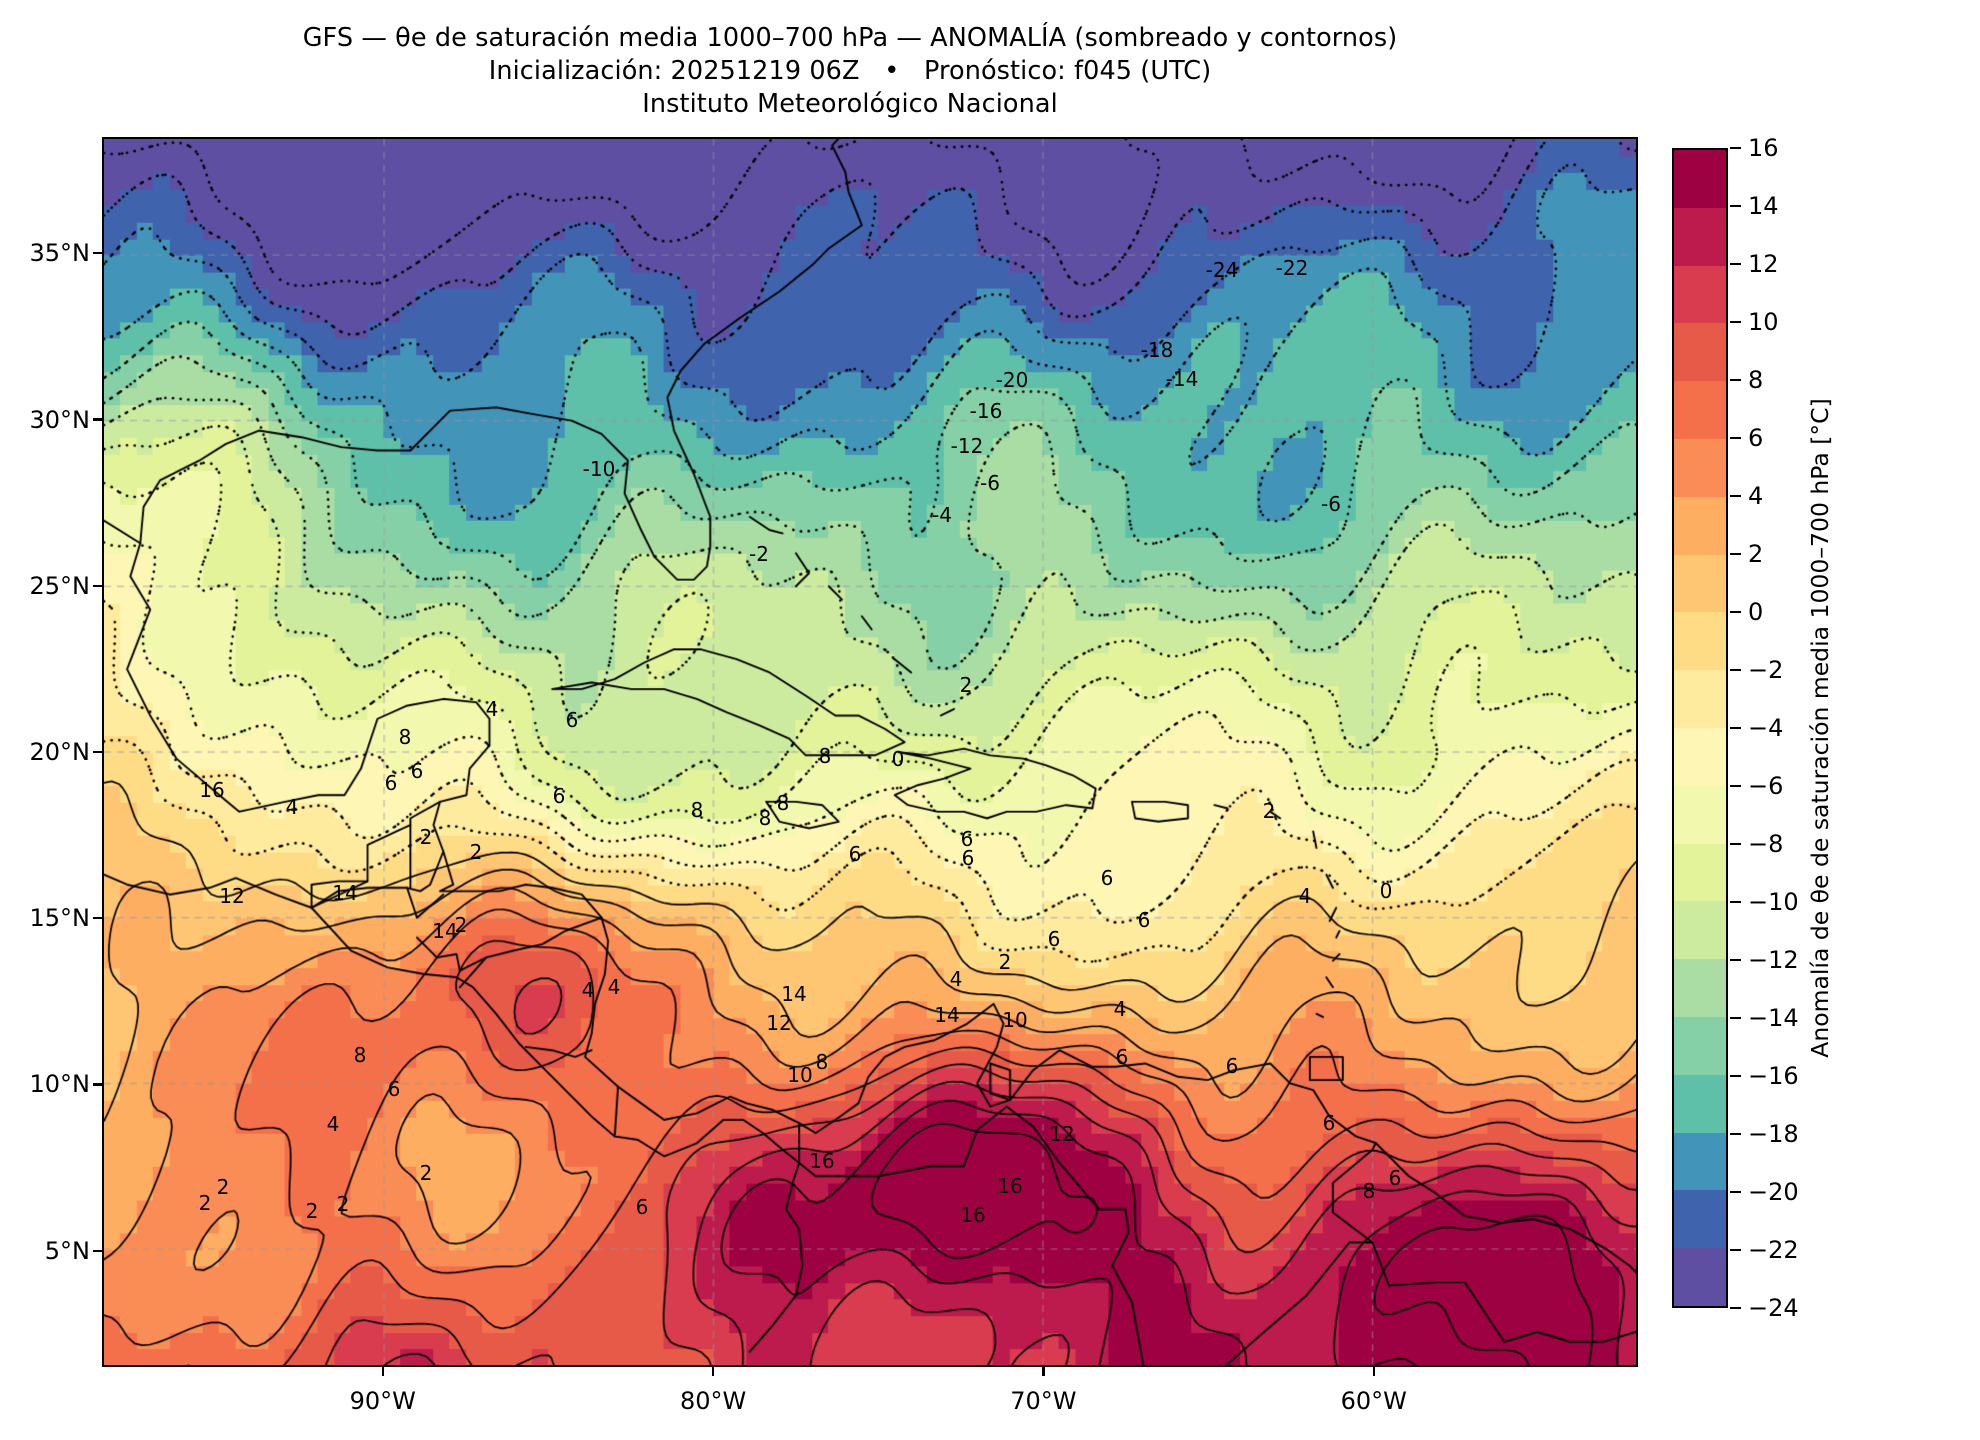  I want to click on colorbar-tick-label: −10, so click(1773, 902).